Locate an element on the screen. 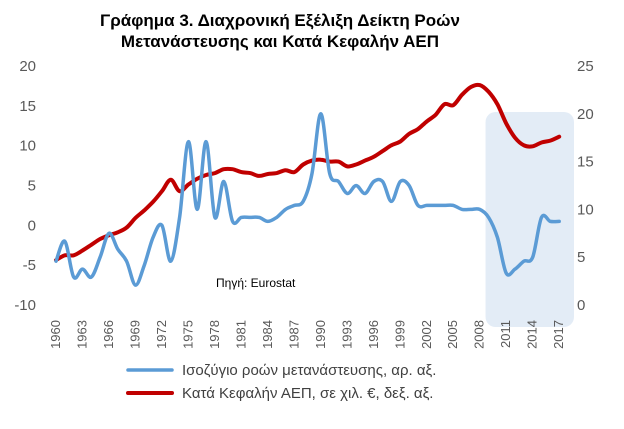 This screenshot has height=429, width=624. x-tick-label: 2017 is located at coordinates (558, 334).